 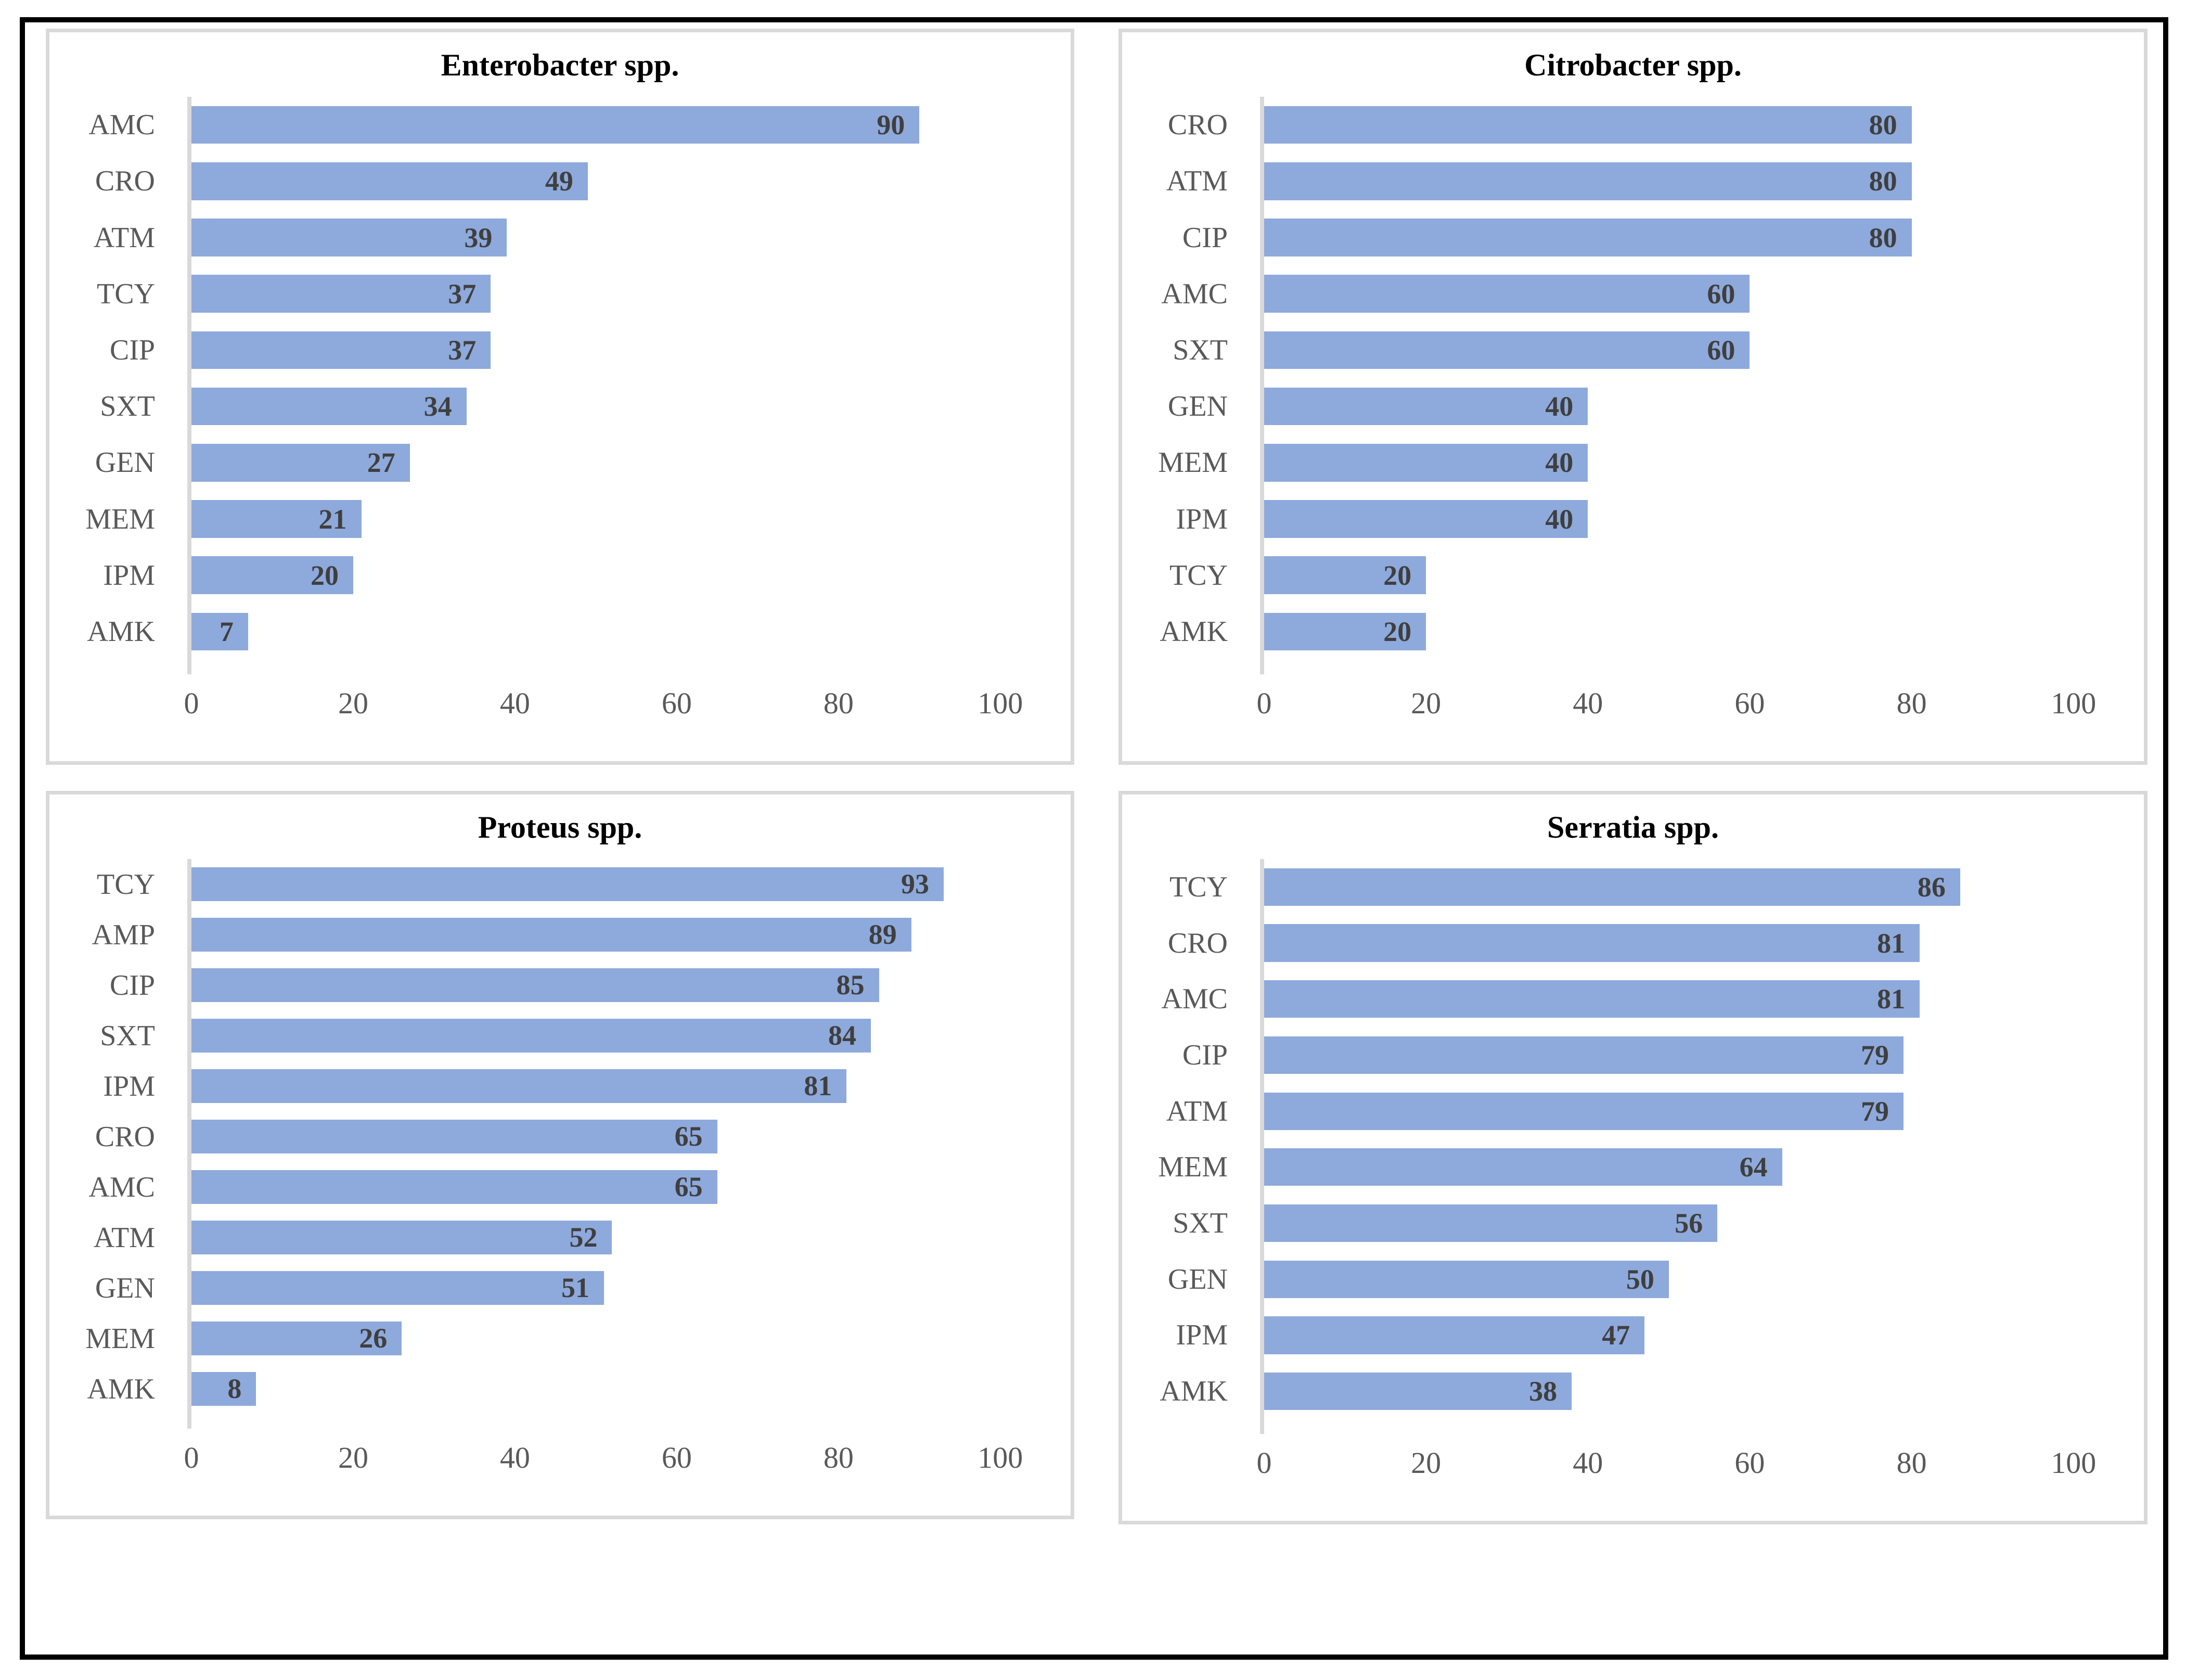 What do you see at coordinates (373, 1338) in the screenshot?
I see `value-label: 26` at bounding box center [373, 1338].